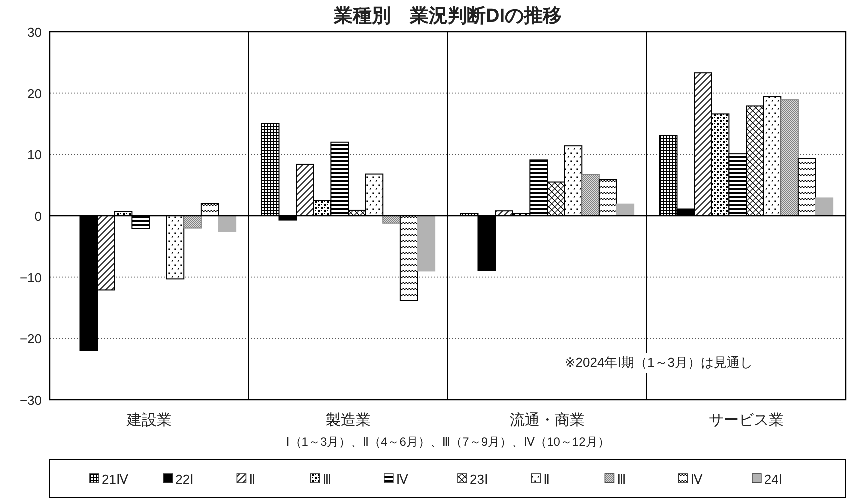  I want to click on legend-label: 23Ⅰ, so click(479, 479).